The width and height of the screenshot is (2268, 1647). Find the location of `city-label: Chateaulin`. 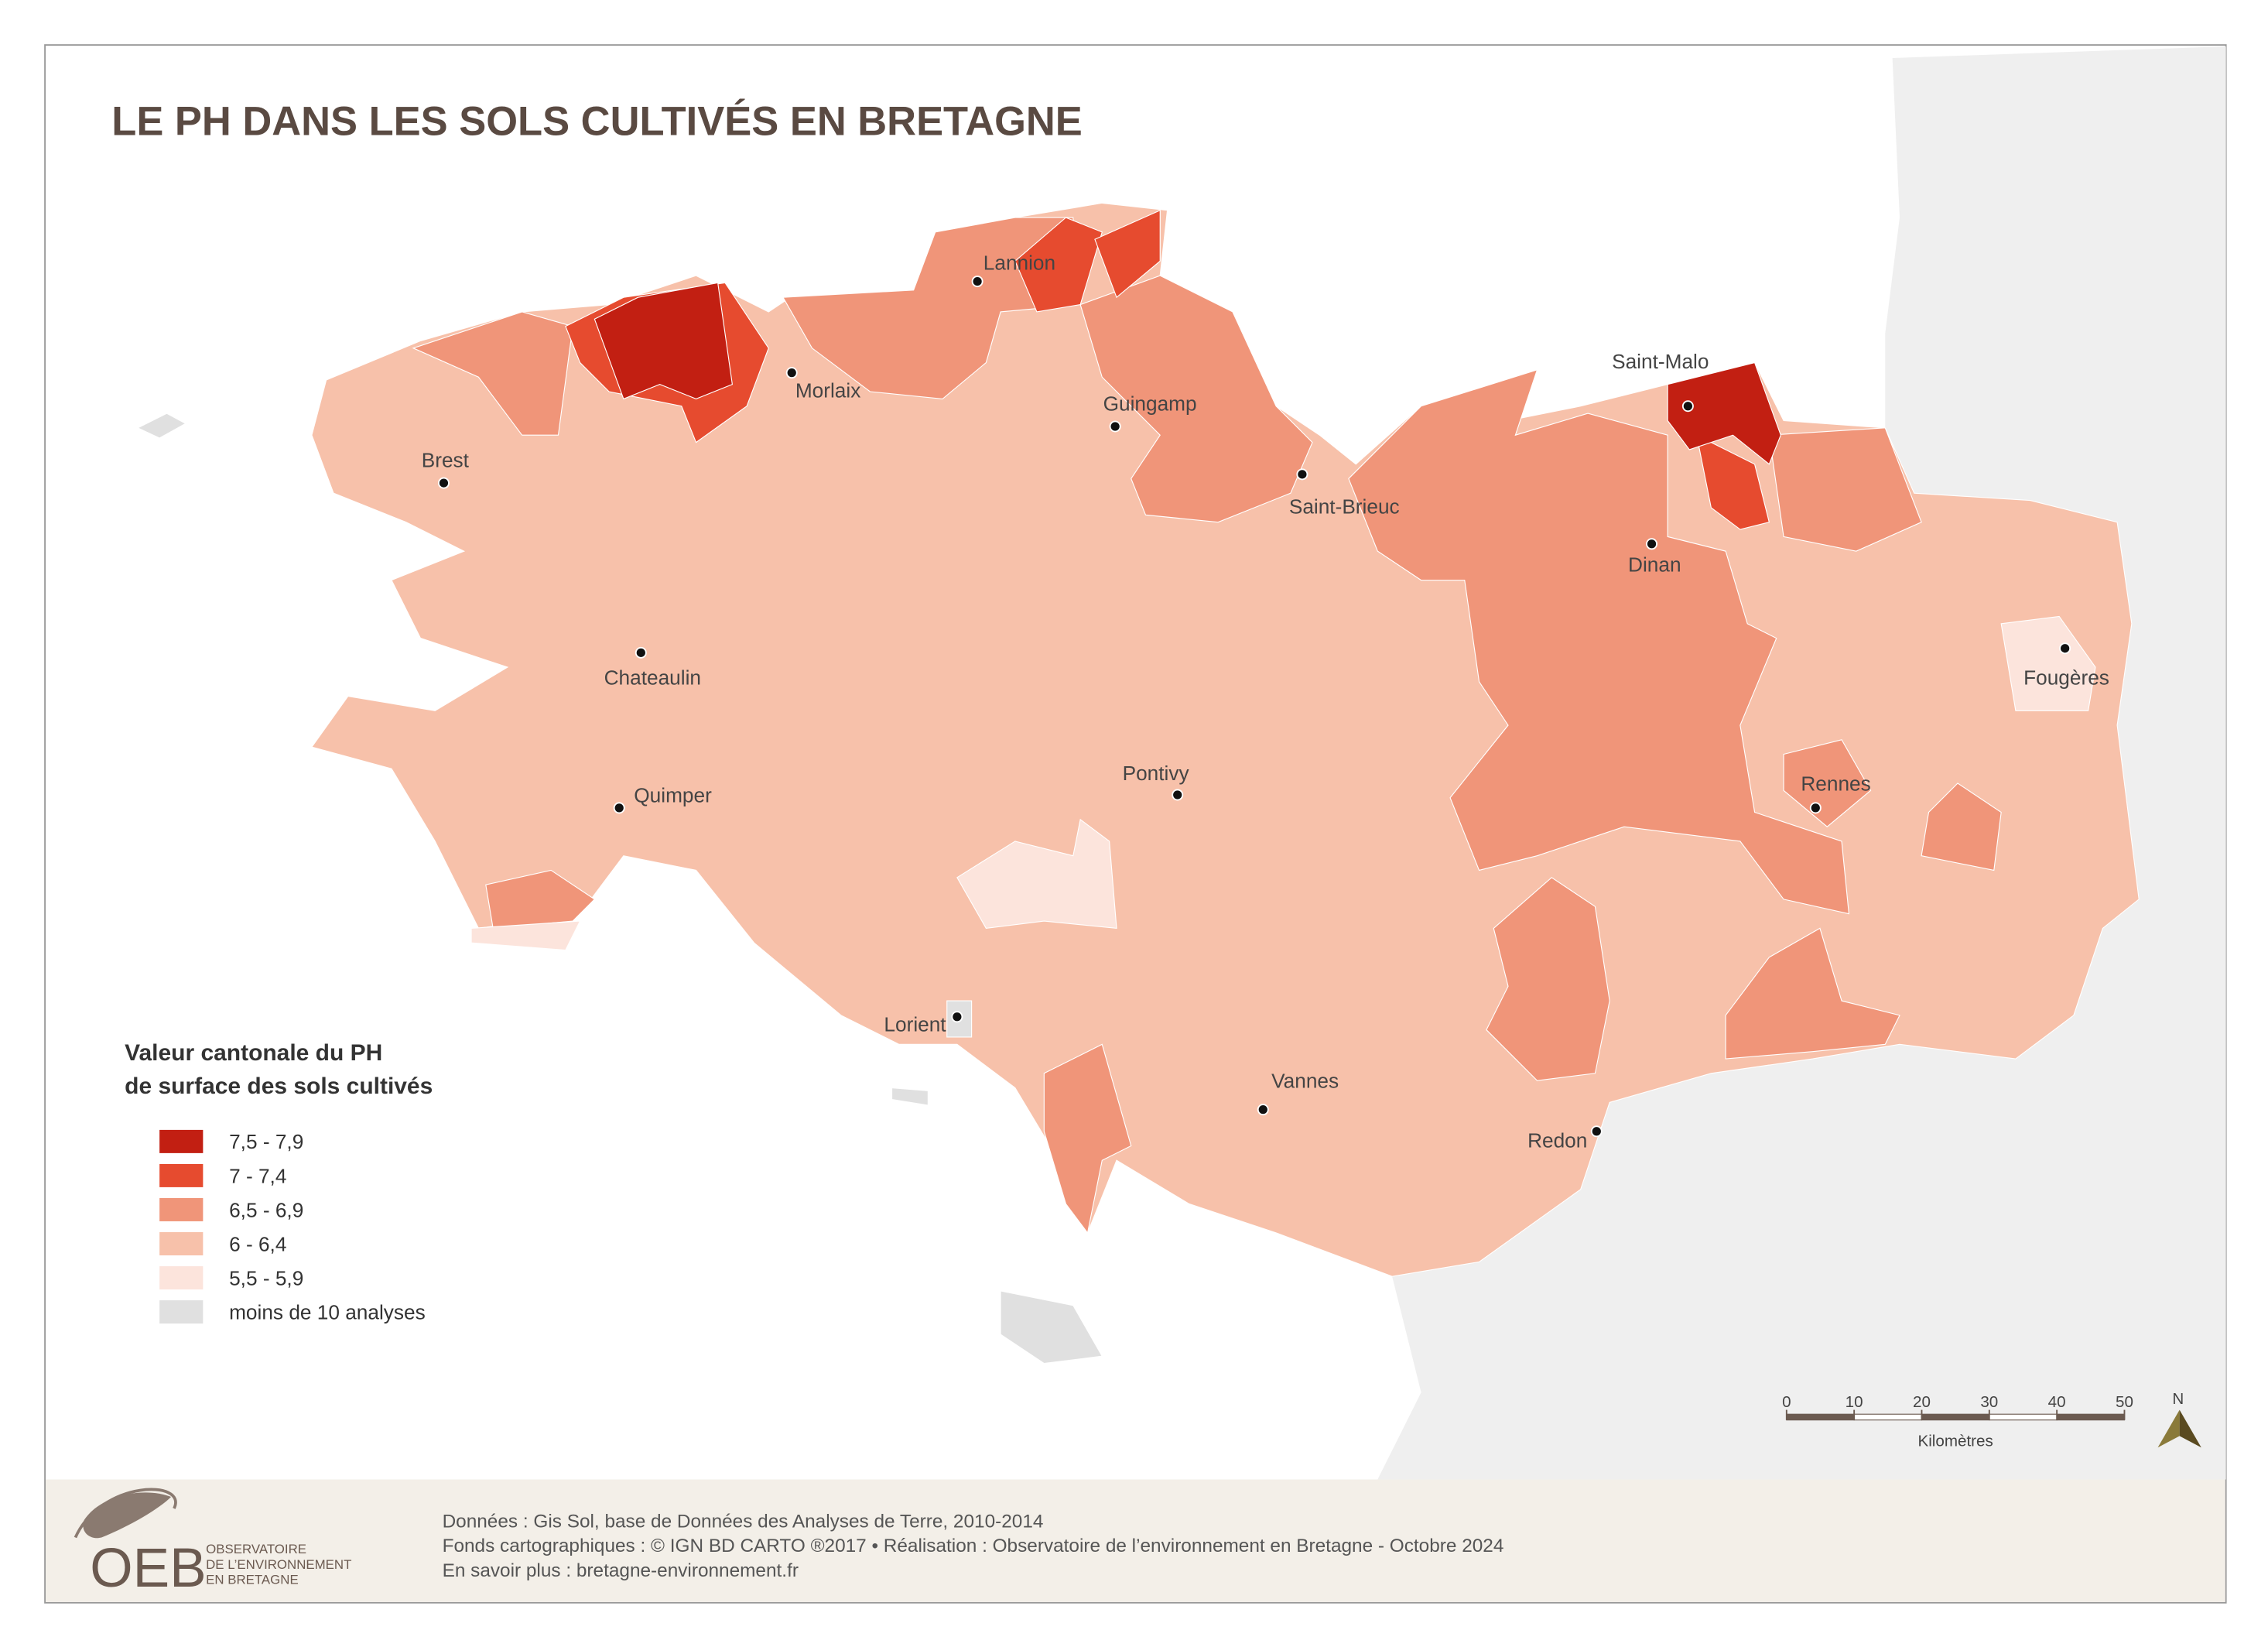

city-label: Chateaulin is located at coordinates (652, 678).